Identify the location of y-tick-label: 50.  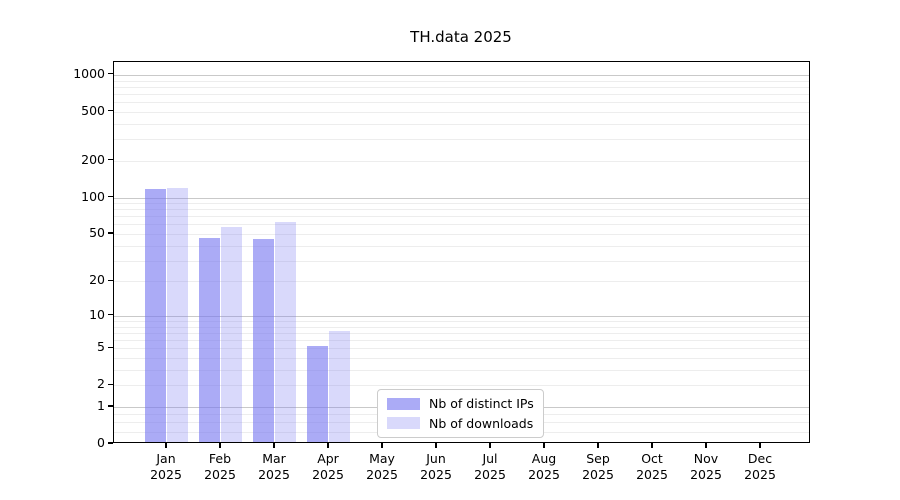
(97, 232).